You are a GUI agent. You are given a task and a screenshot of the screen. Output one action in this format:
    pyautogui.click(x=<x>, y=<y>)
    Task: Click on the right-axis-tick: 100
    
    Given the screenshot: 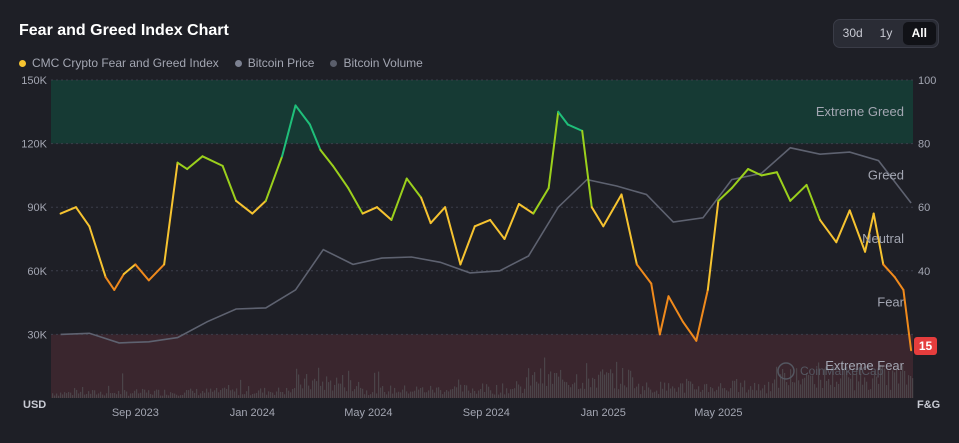 What is the action you would take?
    pyautogui.click(x=927, y=81)
    